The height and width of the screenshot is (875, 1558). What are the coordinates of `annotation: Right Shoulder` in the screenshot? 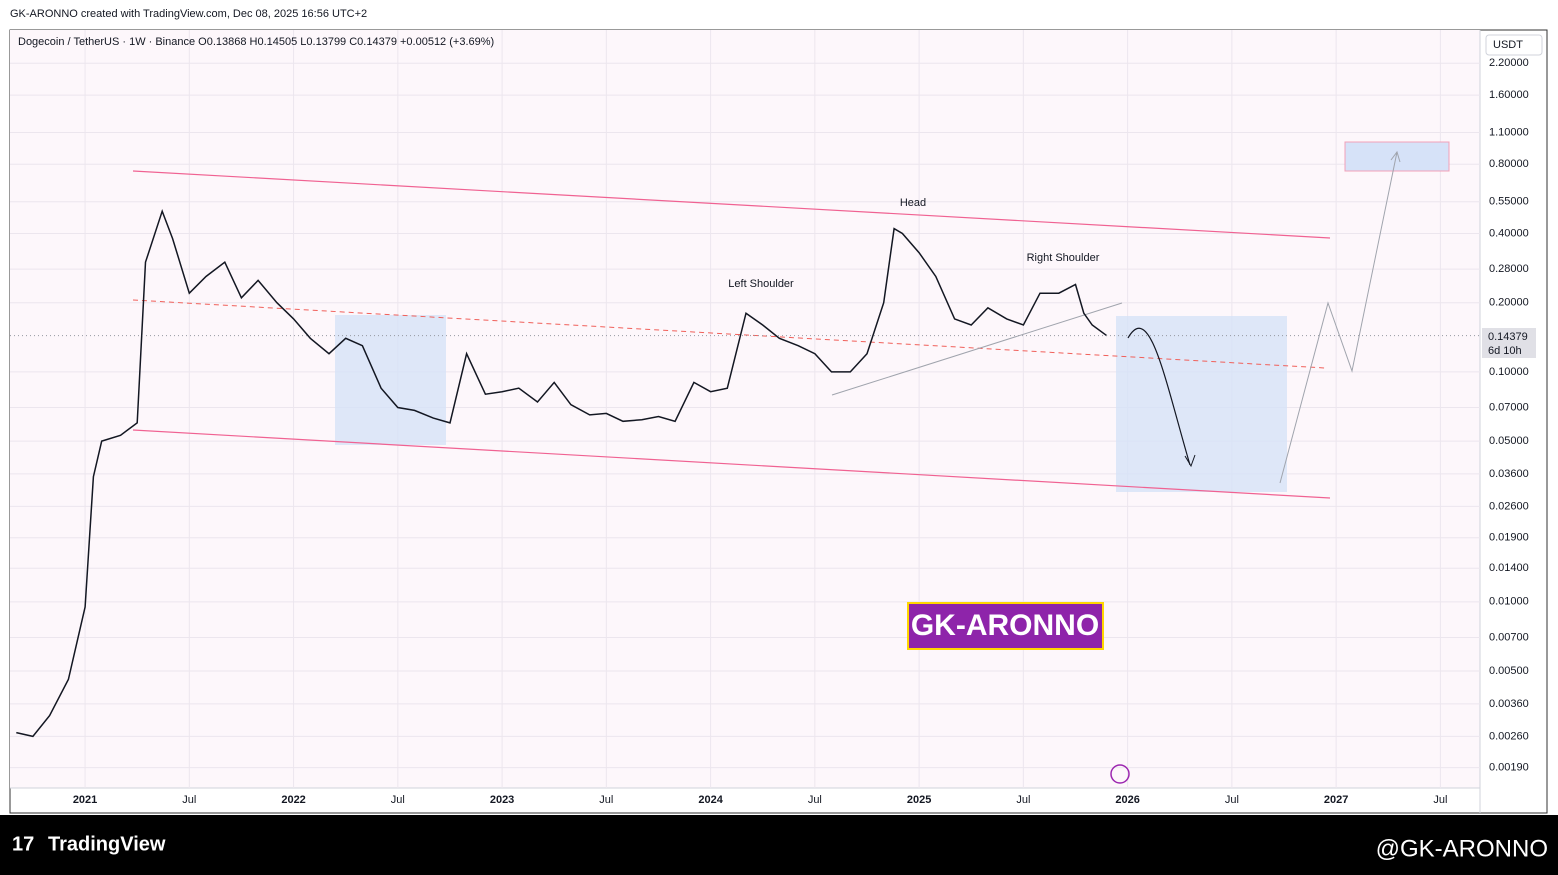 It's located at (1063, 258).